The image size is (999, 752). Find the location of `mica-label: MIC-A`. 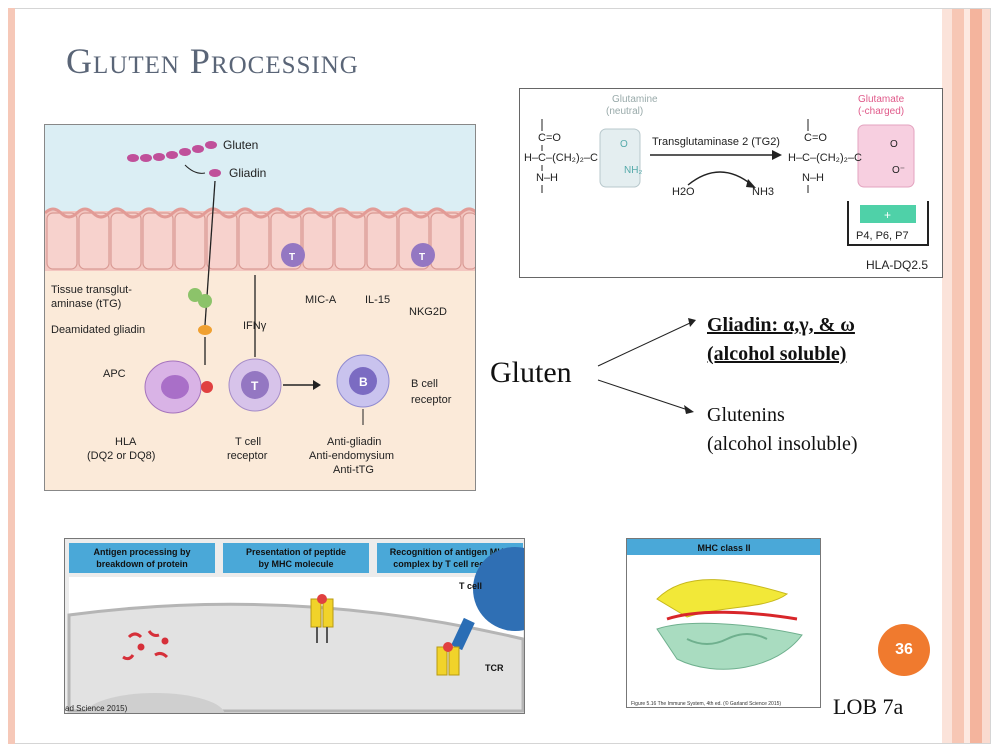

mica-label: MIC-A is located at coordinates (321, 300).